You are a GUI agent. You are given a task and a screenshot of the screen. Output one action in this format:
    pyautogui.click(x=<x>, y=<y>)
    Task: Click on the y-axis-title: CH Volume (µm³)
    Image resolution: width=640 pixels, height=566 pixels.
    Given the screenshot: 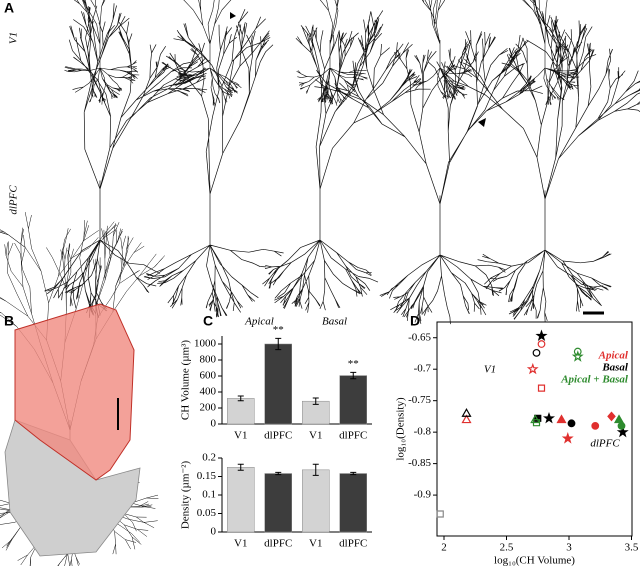 What is the action you would take?
    pyautogui.click(x=186, y=380)
    